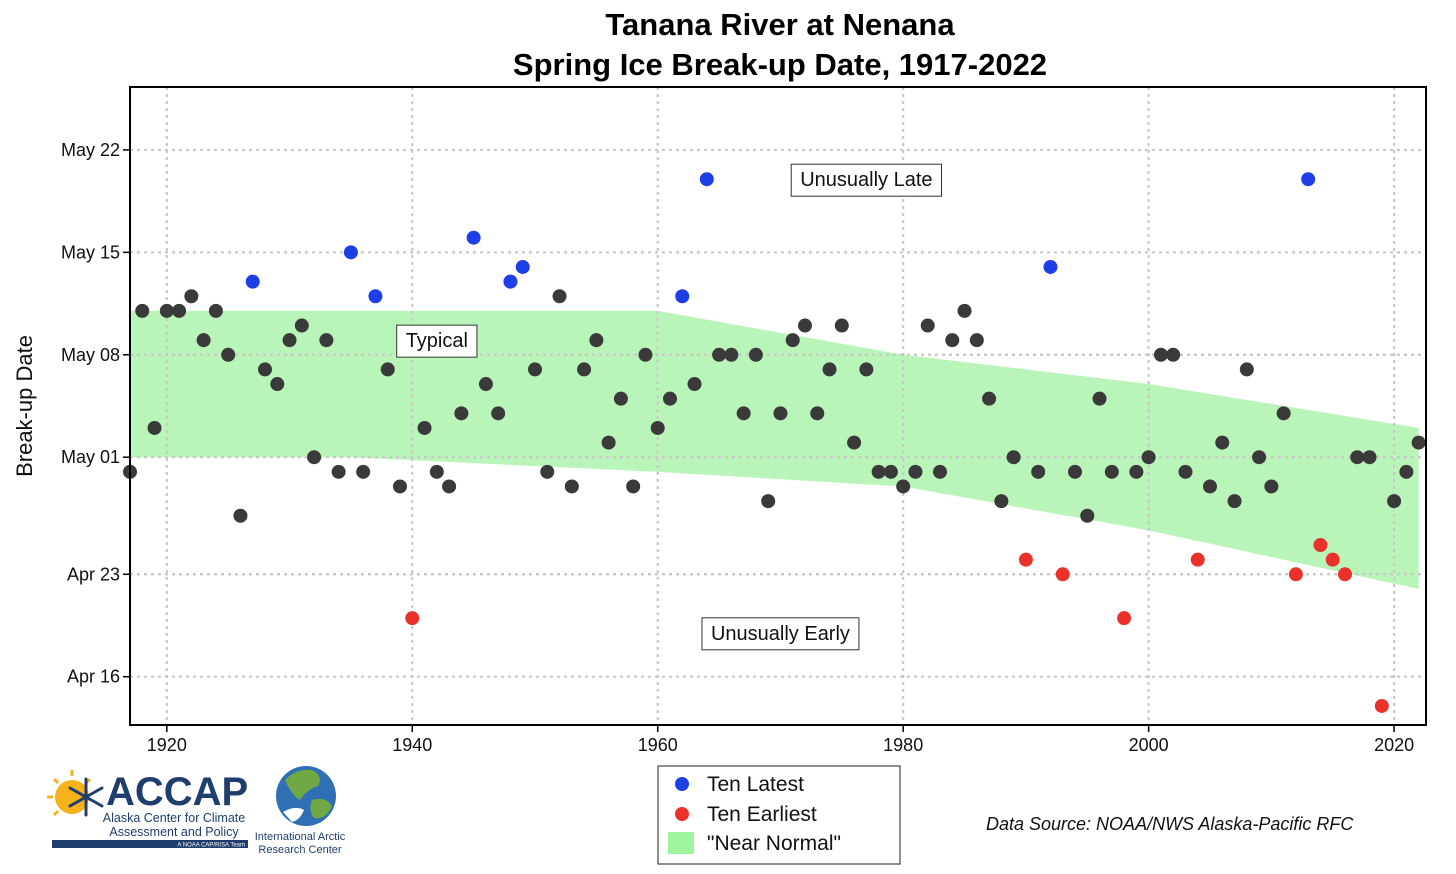 This screenshot has width=1456, height=874. What do you see at coordinates (952, 340) in the screenshot?
I see `point-typical-1984` at bounding box center [952, 340].